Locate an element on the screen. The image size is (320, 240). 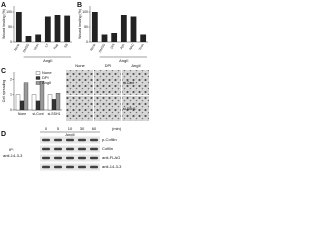
ip-label: IP: is located at coordinates (11, 149).